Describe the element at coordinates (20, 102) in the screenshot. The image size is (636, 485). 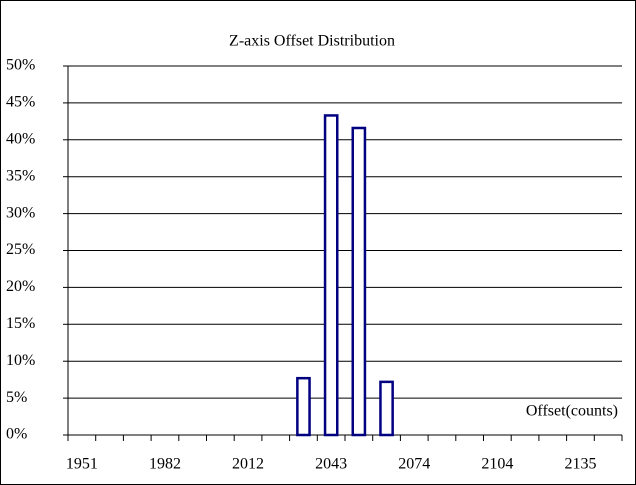
I see `y-tick-label: 45%` at that location.